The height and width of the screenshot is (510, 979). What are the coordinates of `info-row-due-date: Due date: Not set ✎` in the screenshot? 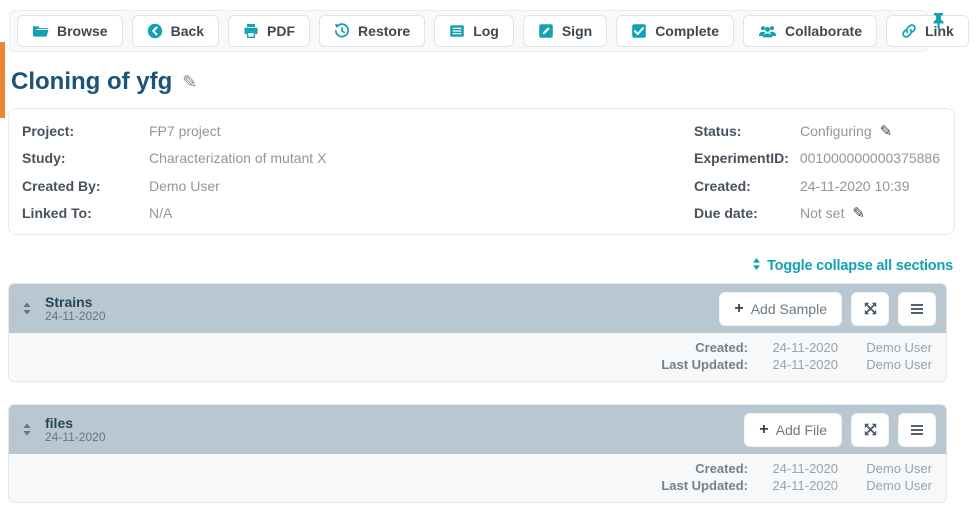 It's located at (817, 214).